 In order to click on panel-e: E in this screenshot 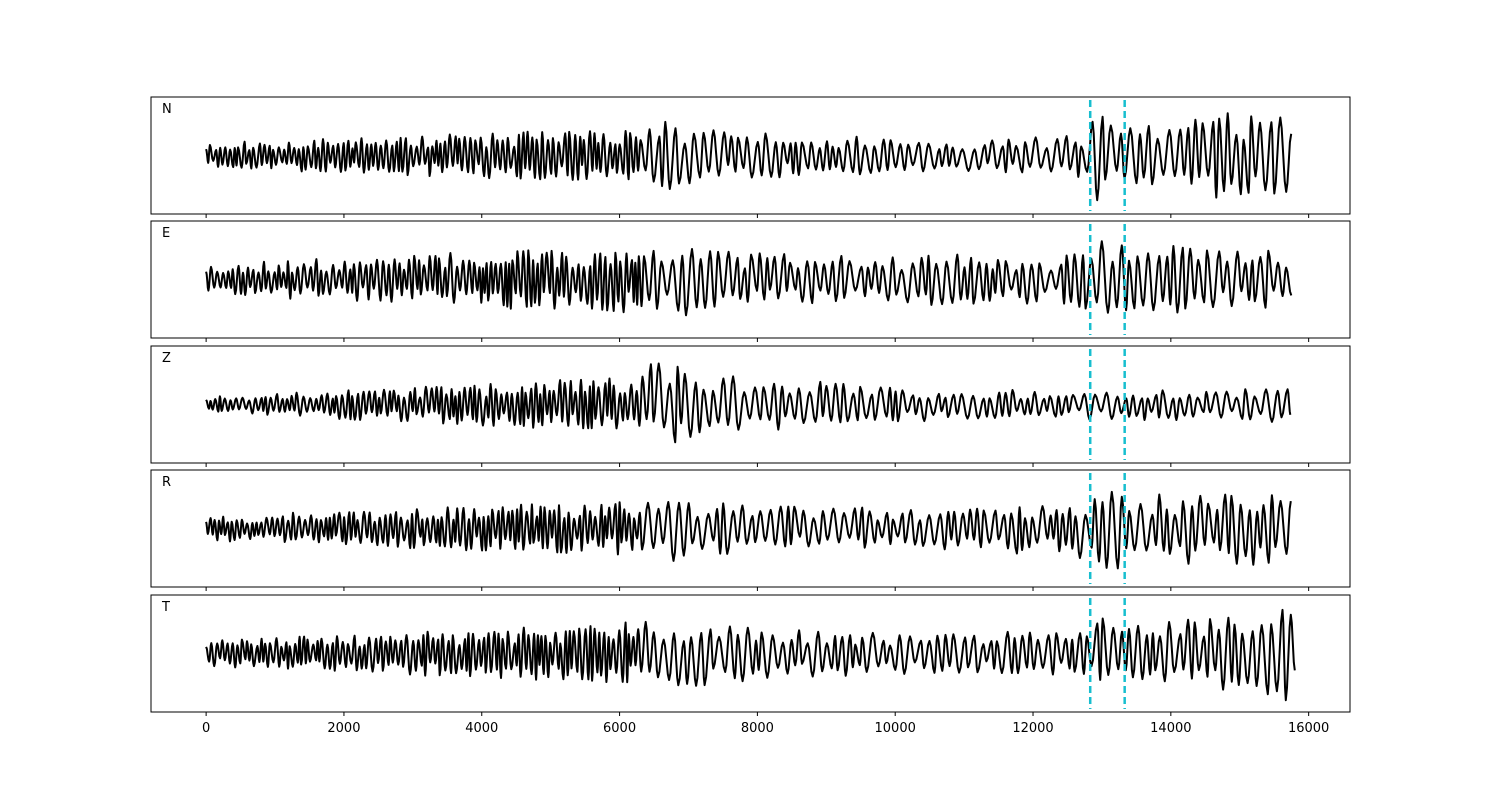, I will do `click(750, 281)`.